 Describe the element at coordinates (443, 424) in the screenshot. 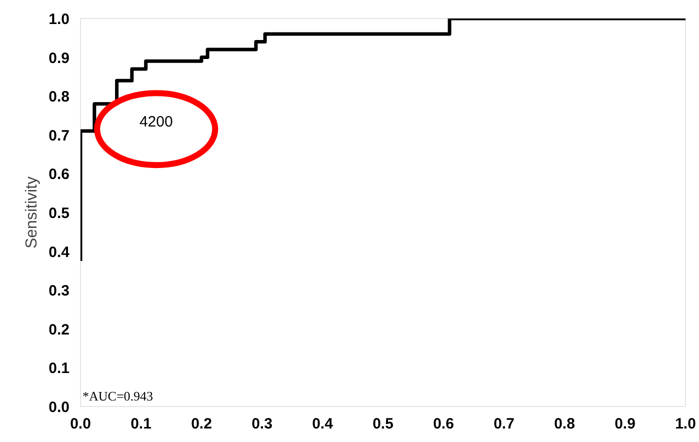

I see `x-tick-label: 0.6` at that location.